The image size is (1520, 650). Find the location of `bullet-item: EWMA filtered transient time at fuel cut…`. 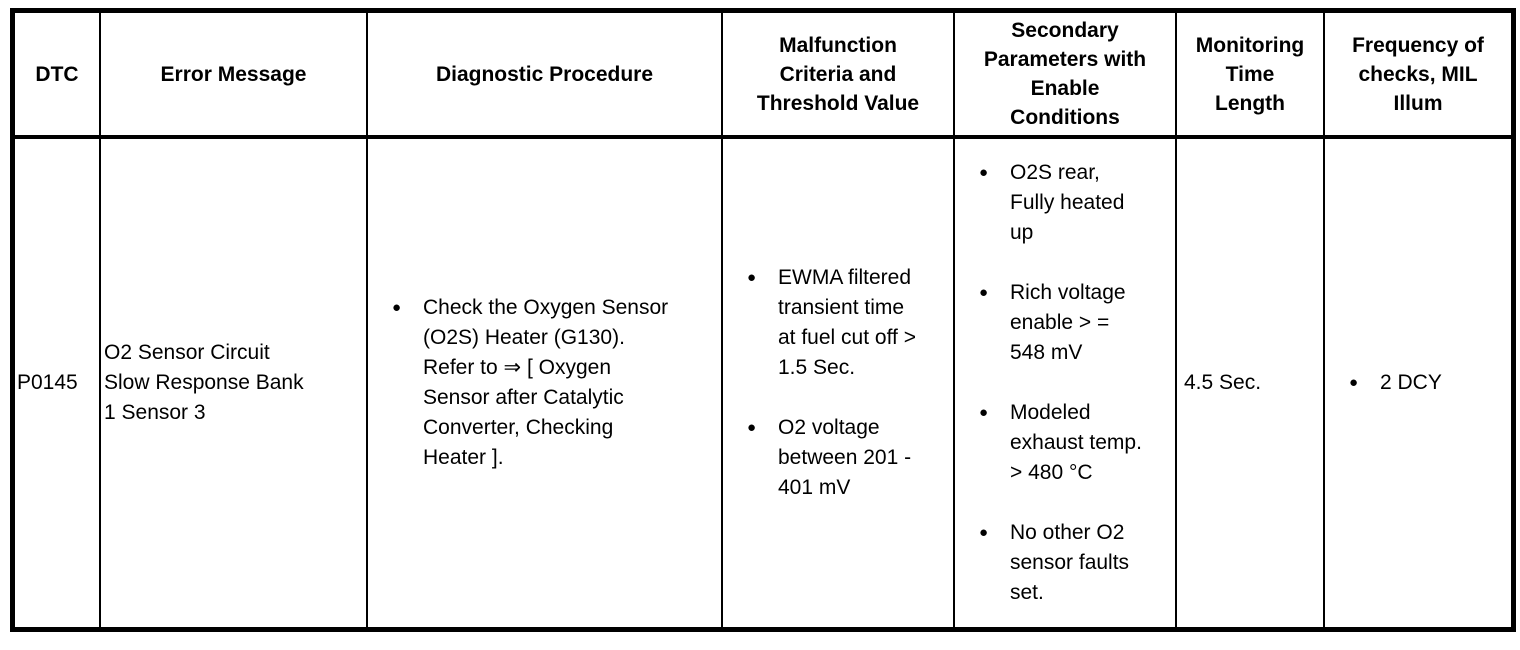

bullet-item: EWMA filtered transient time at fuel cut… is located at coordinates (846, 323).